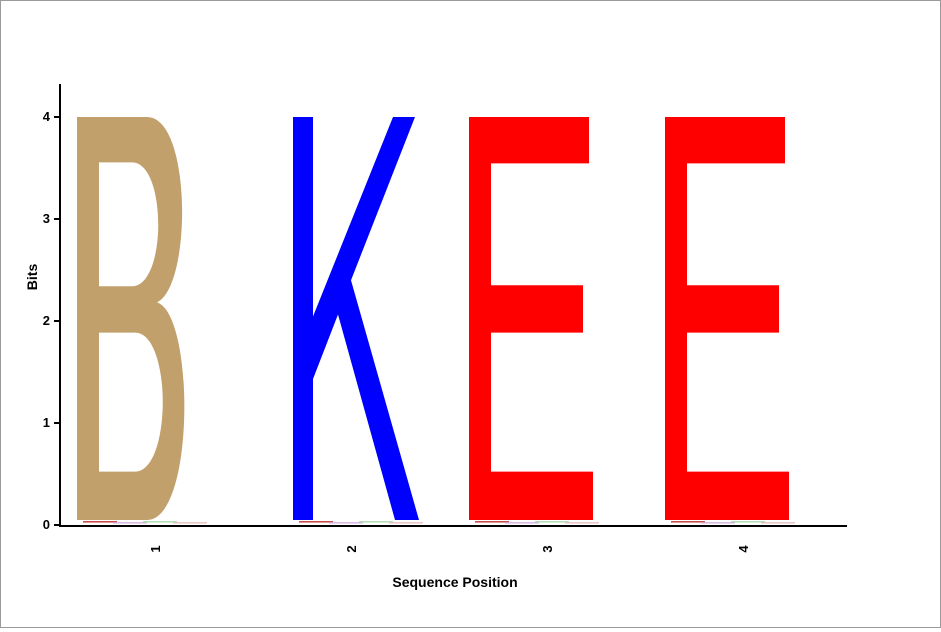 This screenshot has height=632, width=941. Describe the element at coordinates (47, 116) in the screenshot. I see `y-tick-label: 4` at that location.